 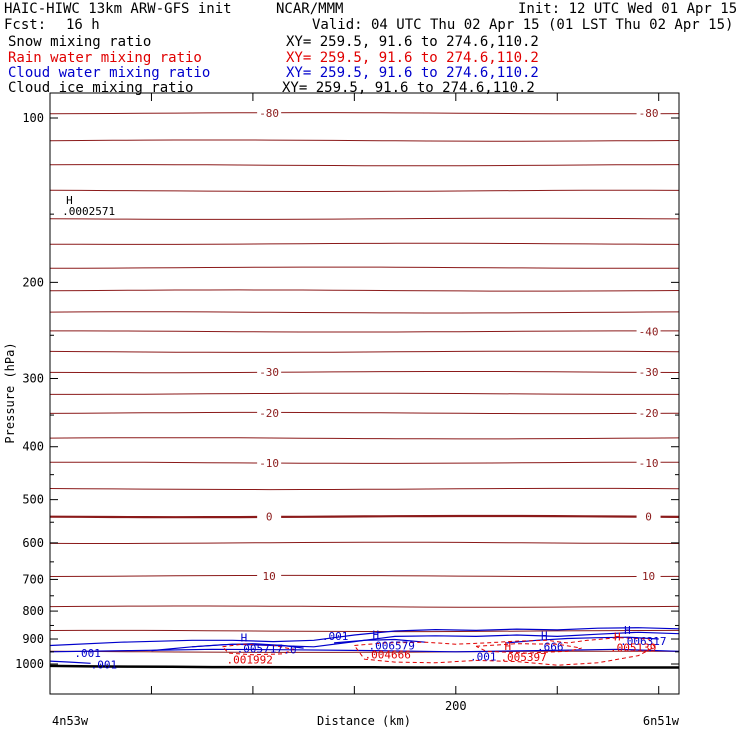 I want to click on max-marker-value: .005717, so click(x=260, y=648).